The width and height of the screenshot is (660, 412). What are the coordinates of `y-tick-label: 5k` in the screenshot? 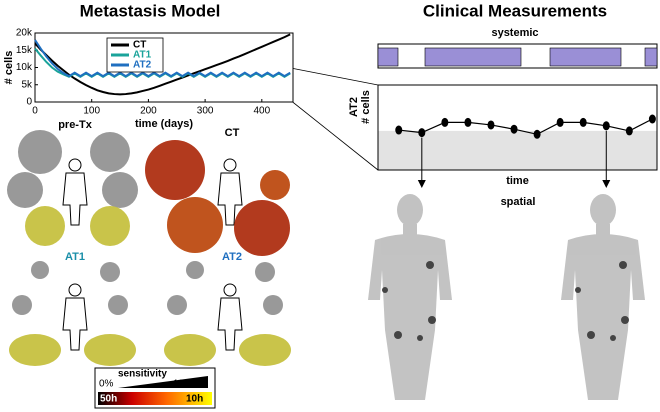 It's located at (27, 84).